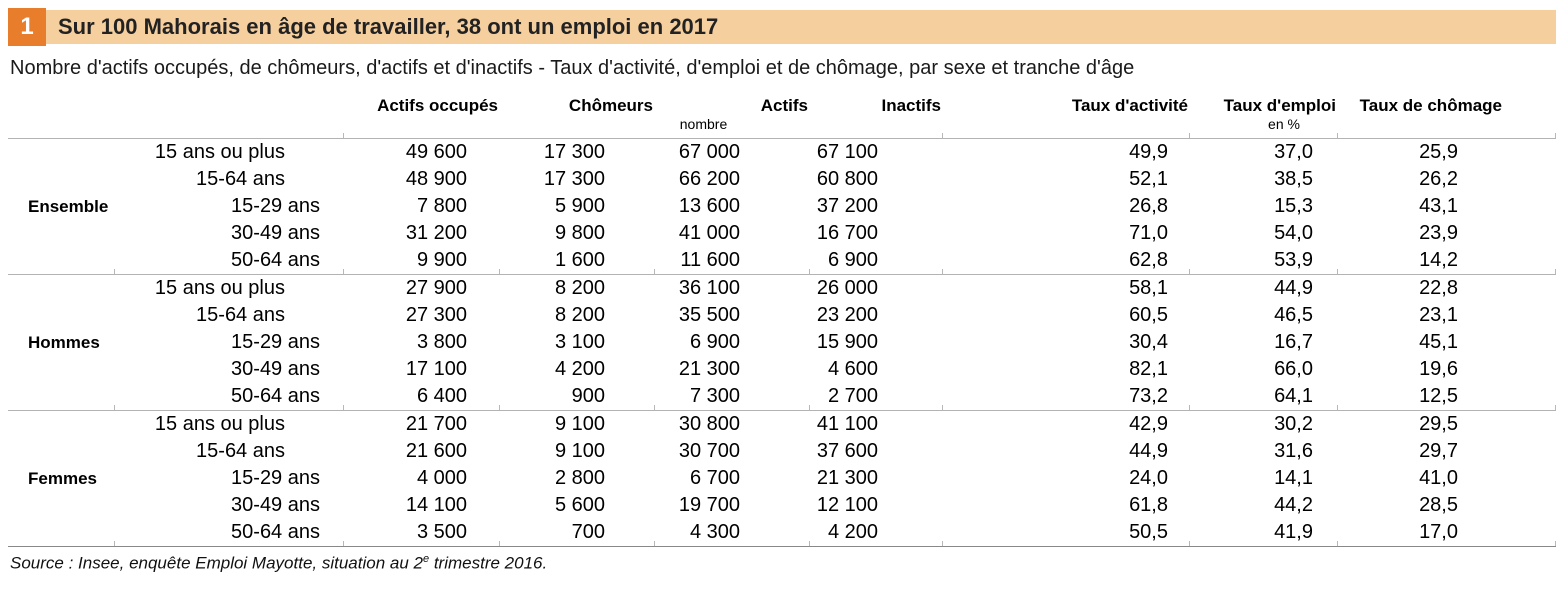 This screenshot has height=594, width=1564. What do you see at coordinates (1148, 179) in the screenshot?
I see `cell-value: 52,1` at bounding box center [1148, 179].